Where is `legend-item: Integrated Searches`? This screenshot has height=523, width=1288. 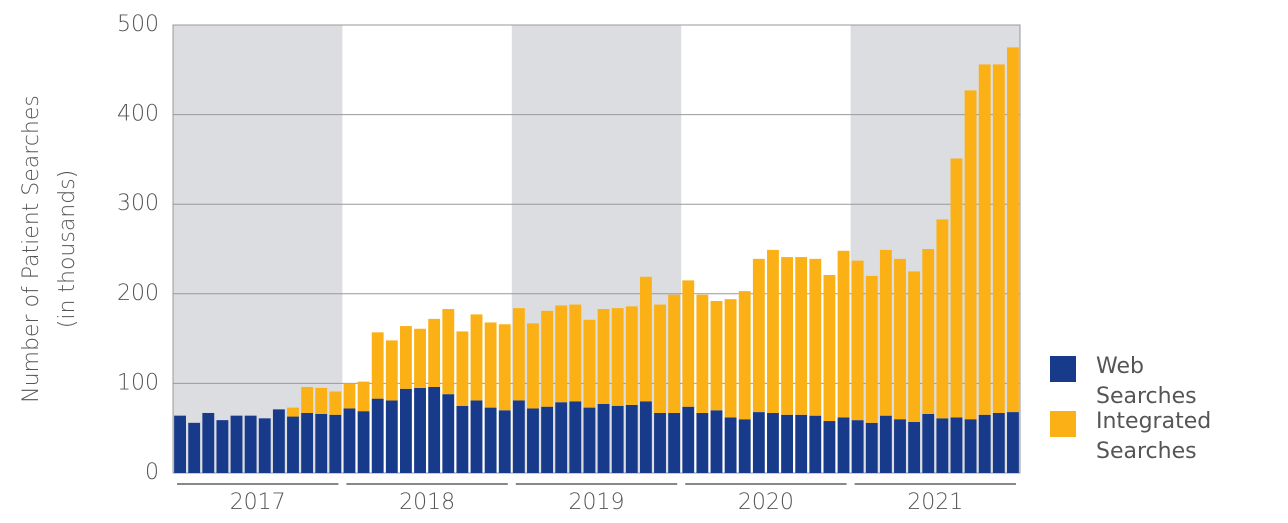
legend-item: Integrated Searches is located at coordinates (1150, 437).